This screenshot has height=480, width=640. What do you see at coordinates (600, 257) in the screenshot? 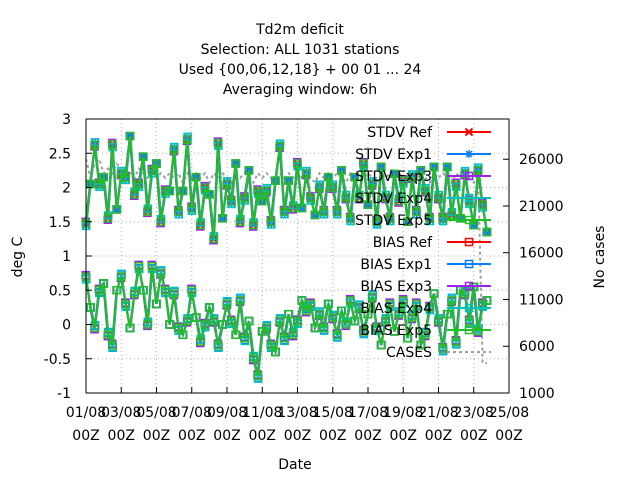
I see `y2-axis-label: No cases` at bounding box center [600, 257].